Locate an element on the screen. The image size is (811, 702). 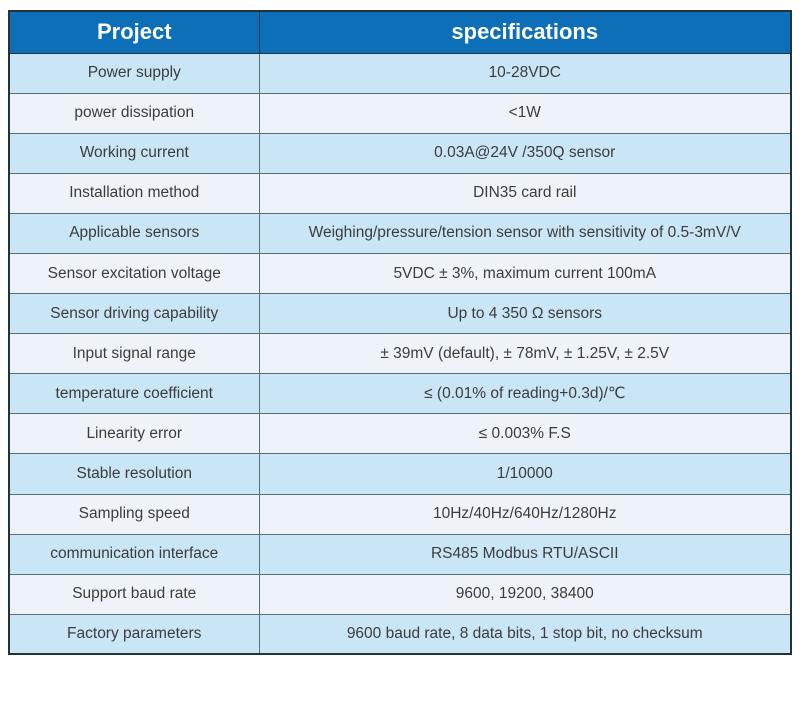
parameter-cell: Input signal range is located at coordinates (134, 354).